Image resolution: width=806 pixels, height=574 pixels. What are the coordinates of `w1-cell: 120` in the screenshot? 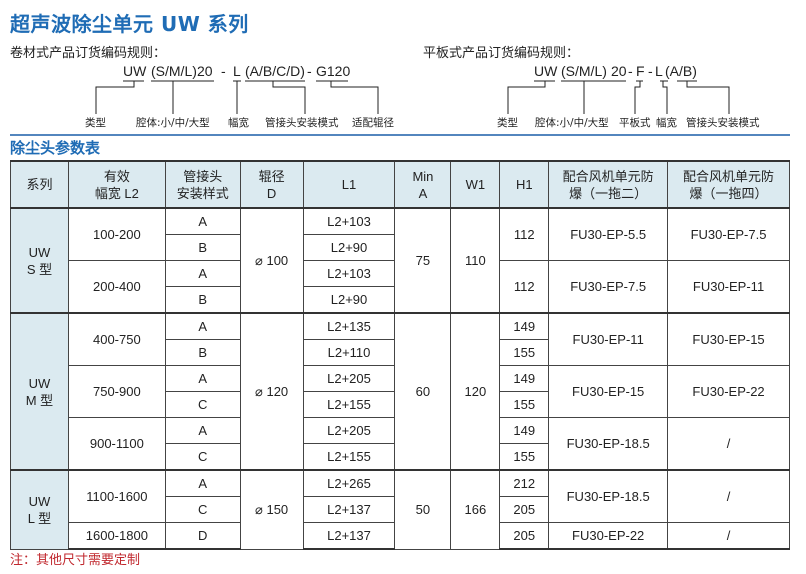 It's located at (475, 391).